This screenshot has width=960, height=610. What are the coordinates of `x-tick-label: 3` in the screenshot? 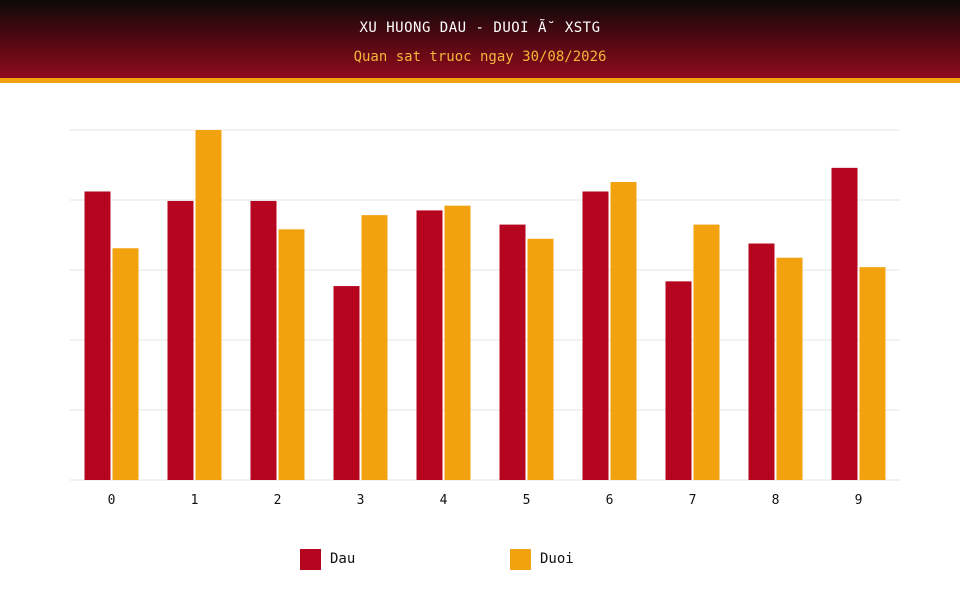 It's located at (361, 500).